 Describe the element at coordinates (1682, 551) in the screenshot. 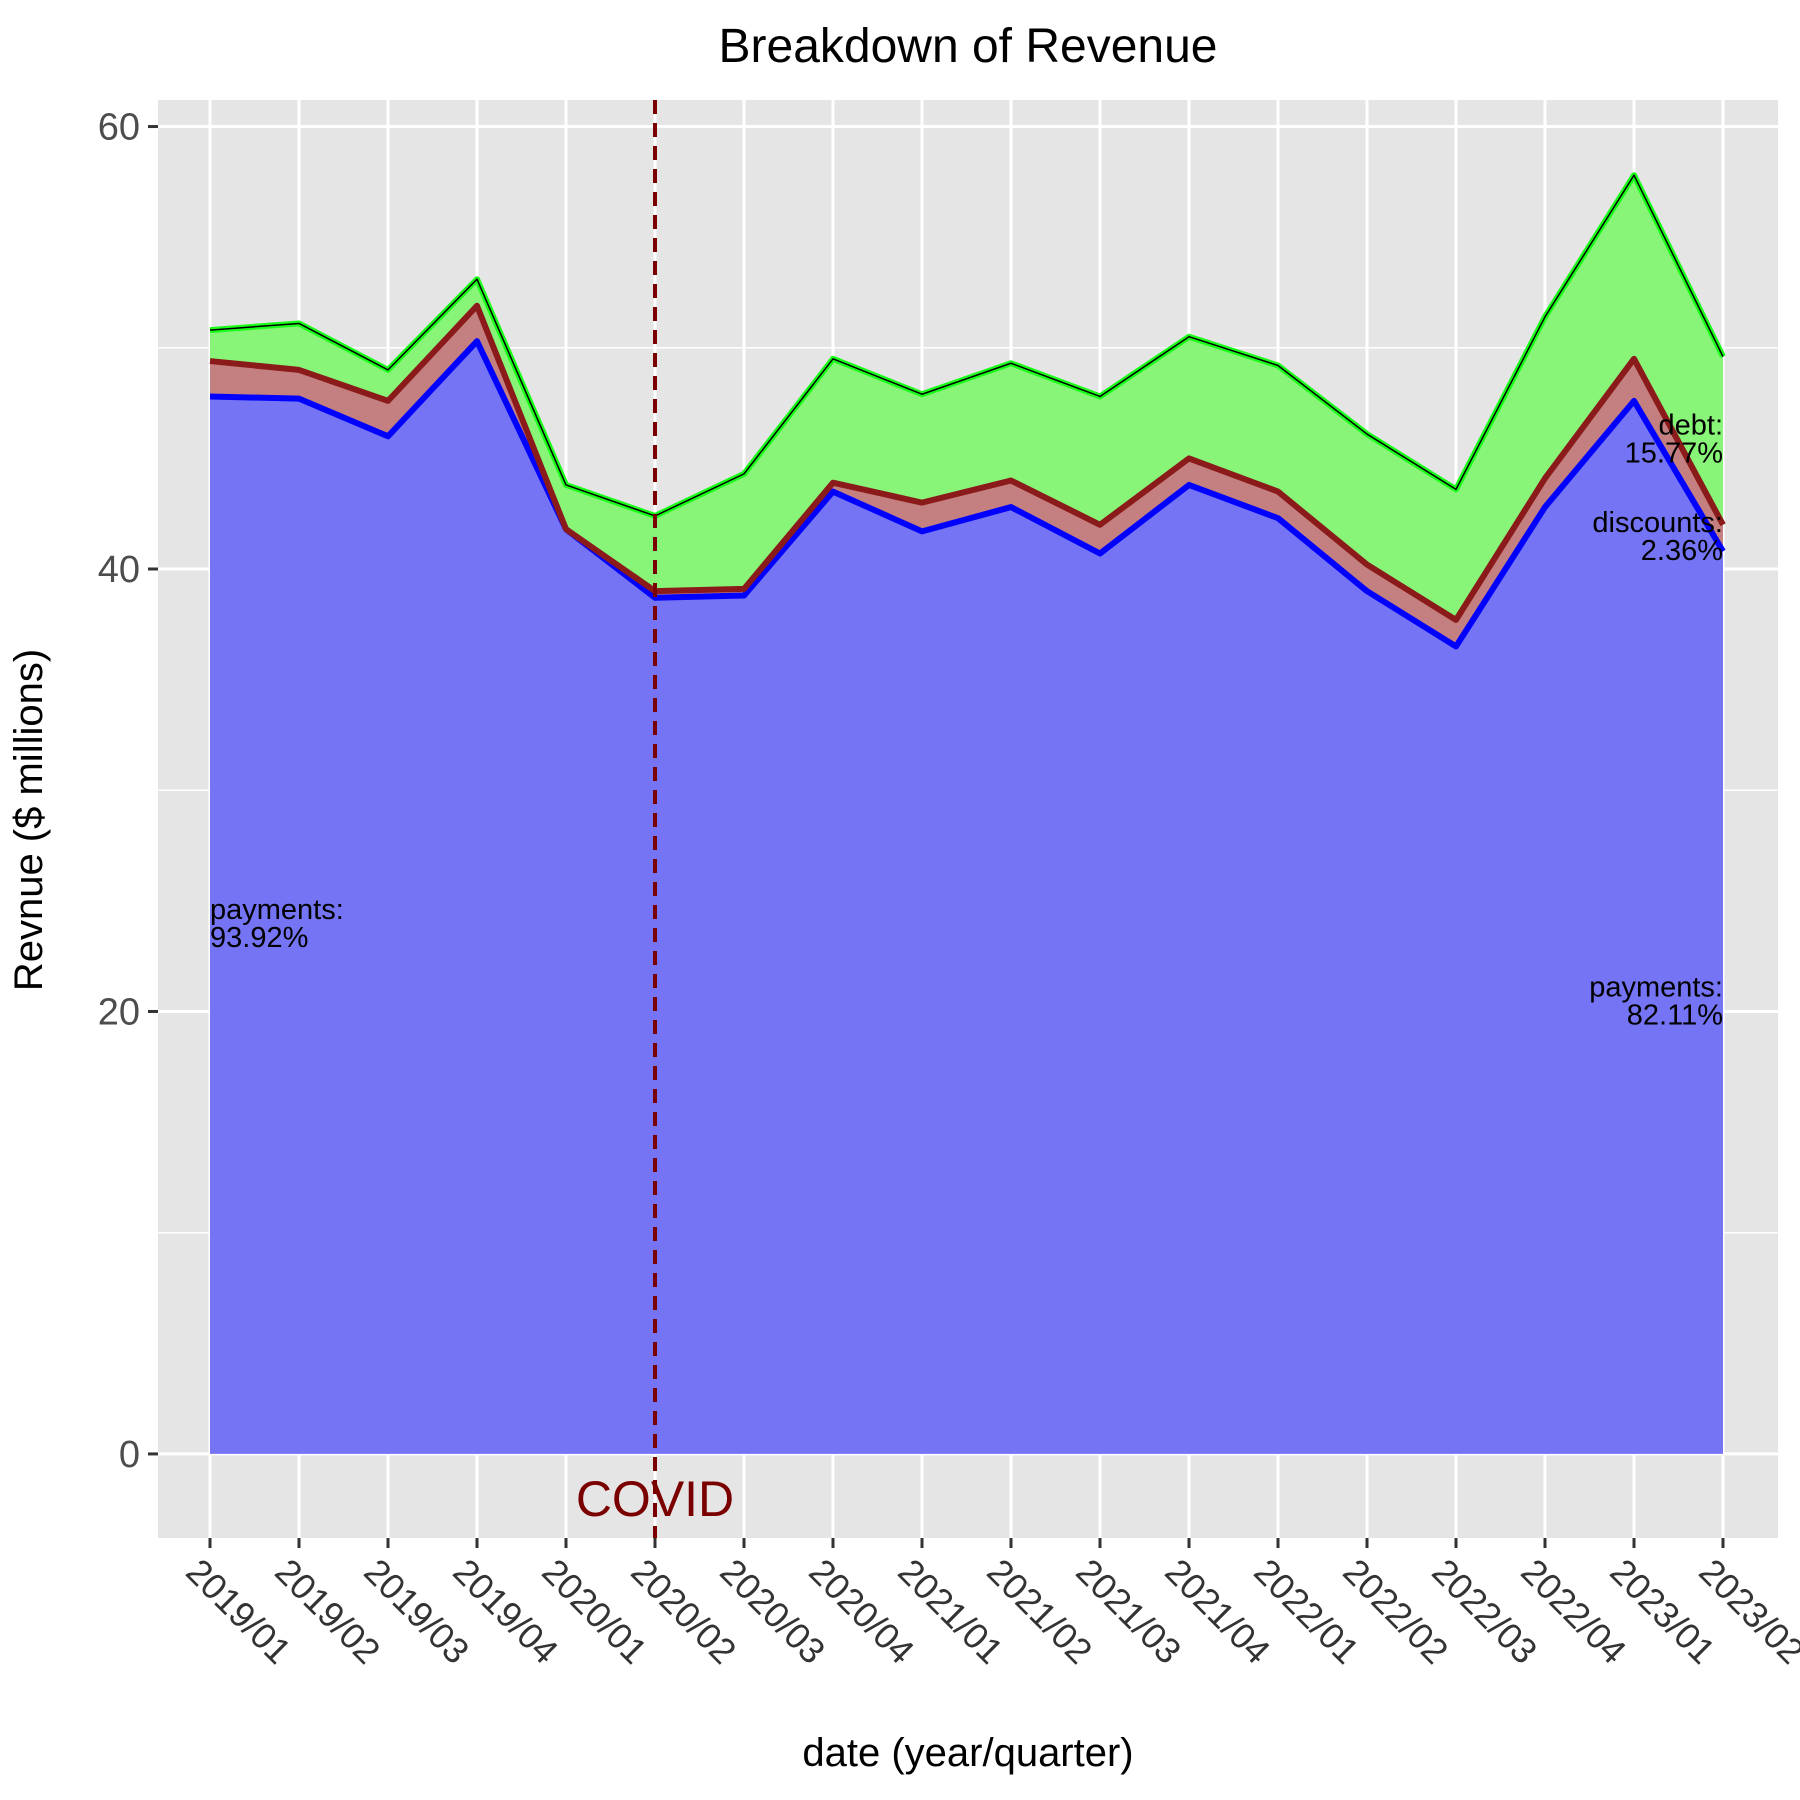

I see `annotation-discounts-end-value: 2.36%` at that location.